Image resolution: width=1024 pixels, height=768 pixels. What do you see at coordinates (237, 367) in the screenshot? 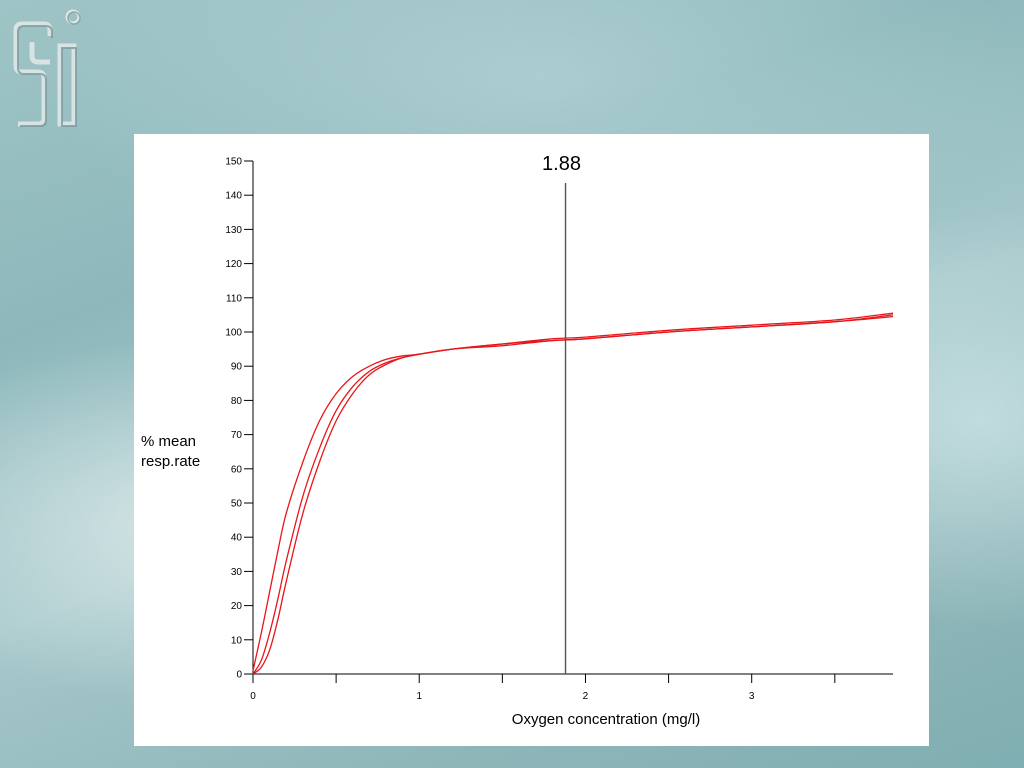
I see `y-tick-label: 90` at bounding box center [237, 367].